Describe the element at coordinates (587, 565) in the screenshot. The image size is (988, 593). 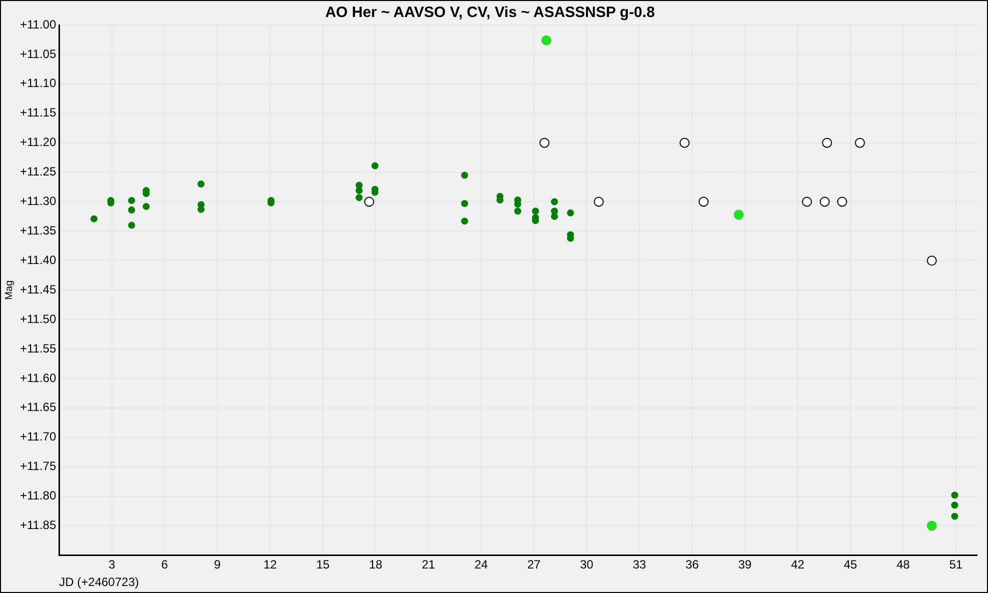
I see `x-tick-label: 30` at that location.